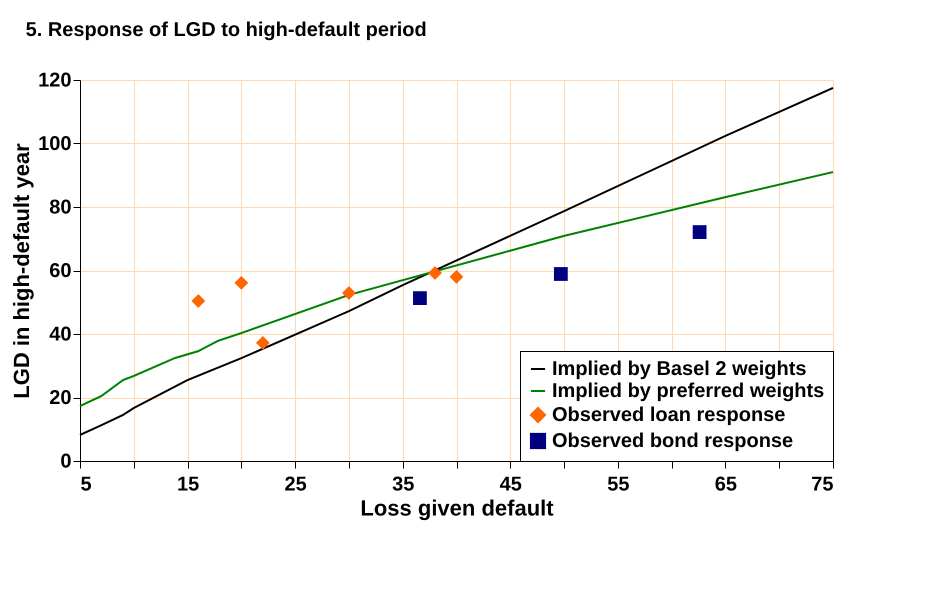  What do you see at coordinates (457, 508) in the screenshot?
I see `x-axis-title: Loss given default` at bounding box center [457, 508].